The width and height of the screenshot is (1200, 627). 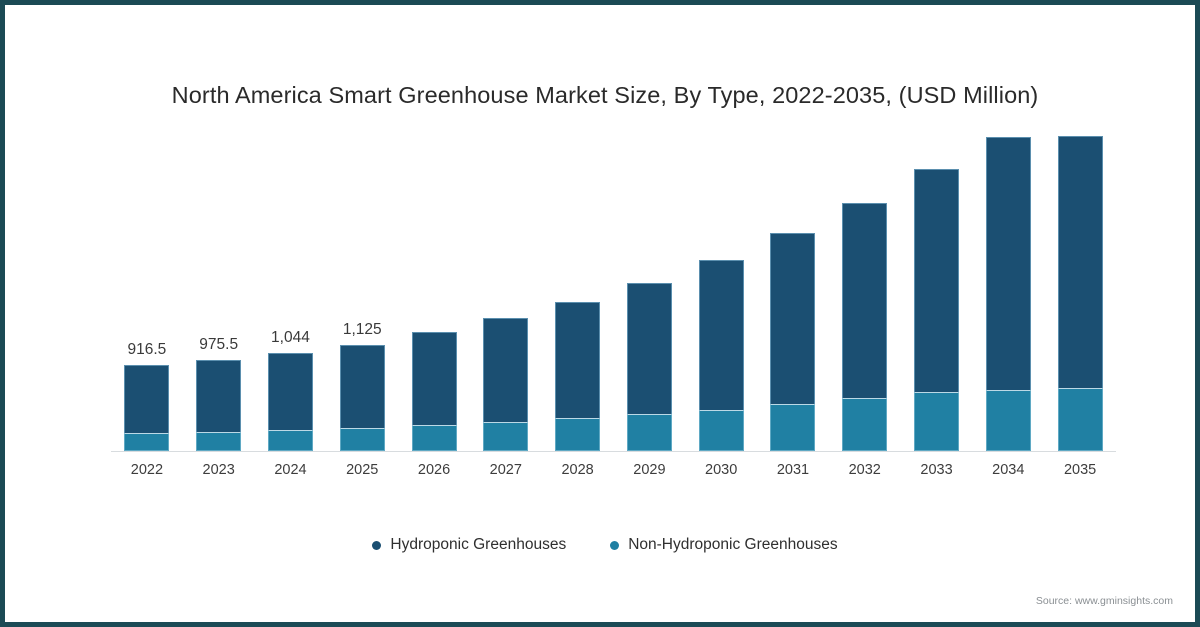 What do you see at coordinates (721, 470) in the screenshot?
I see `x-axis-tick-2030: 2030` at bounding box center [721, 470].